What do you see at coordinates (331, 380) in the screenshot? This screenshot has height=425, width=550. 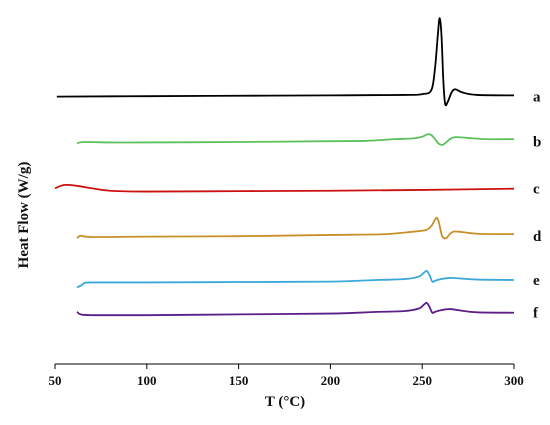 I see `x-tick-label: 200` at bounding box center [331, 380].